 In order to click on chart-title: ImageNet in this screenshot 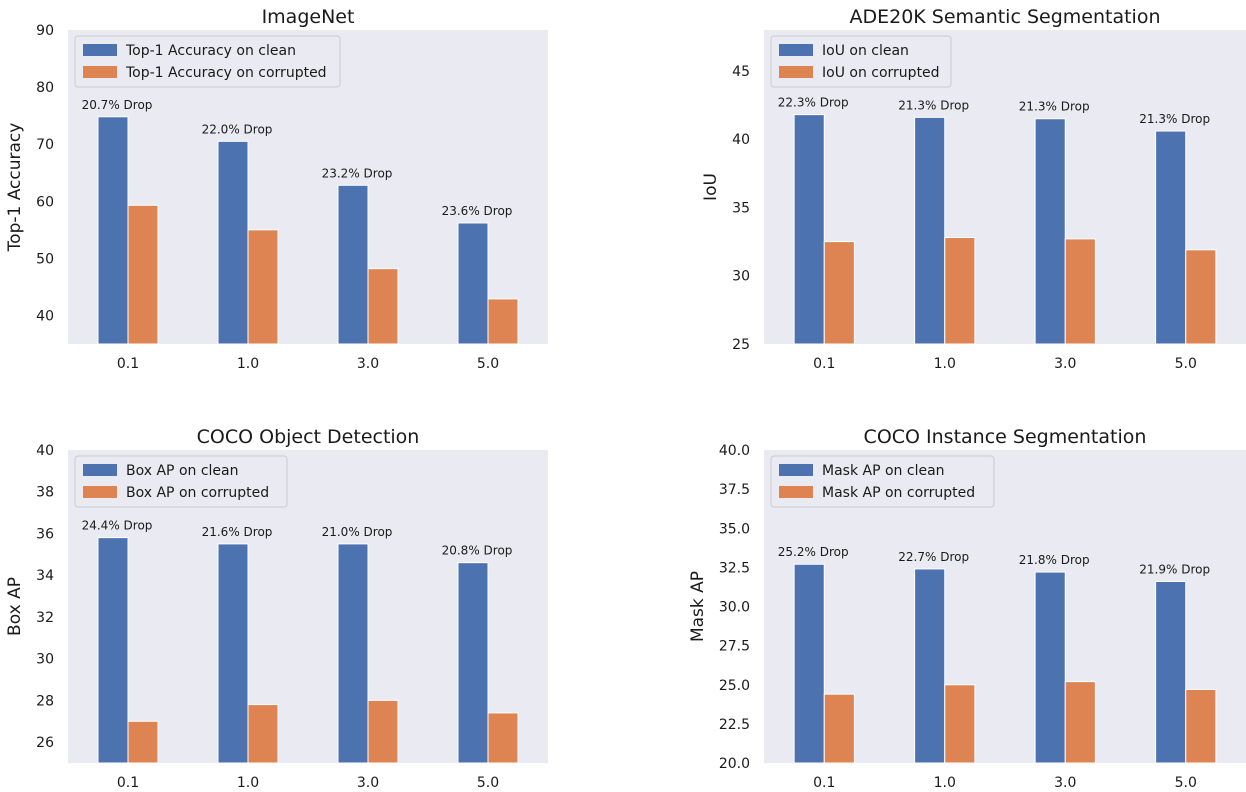, I will do `click(308, 17)`.